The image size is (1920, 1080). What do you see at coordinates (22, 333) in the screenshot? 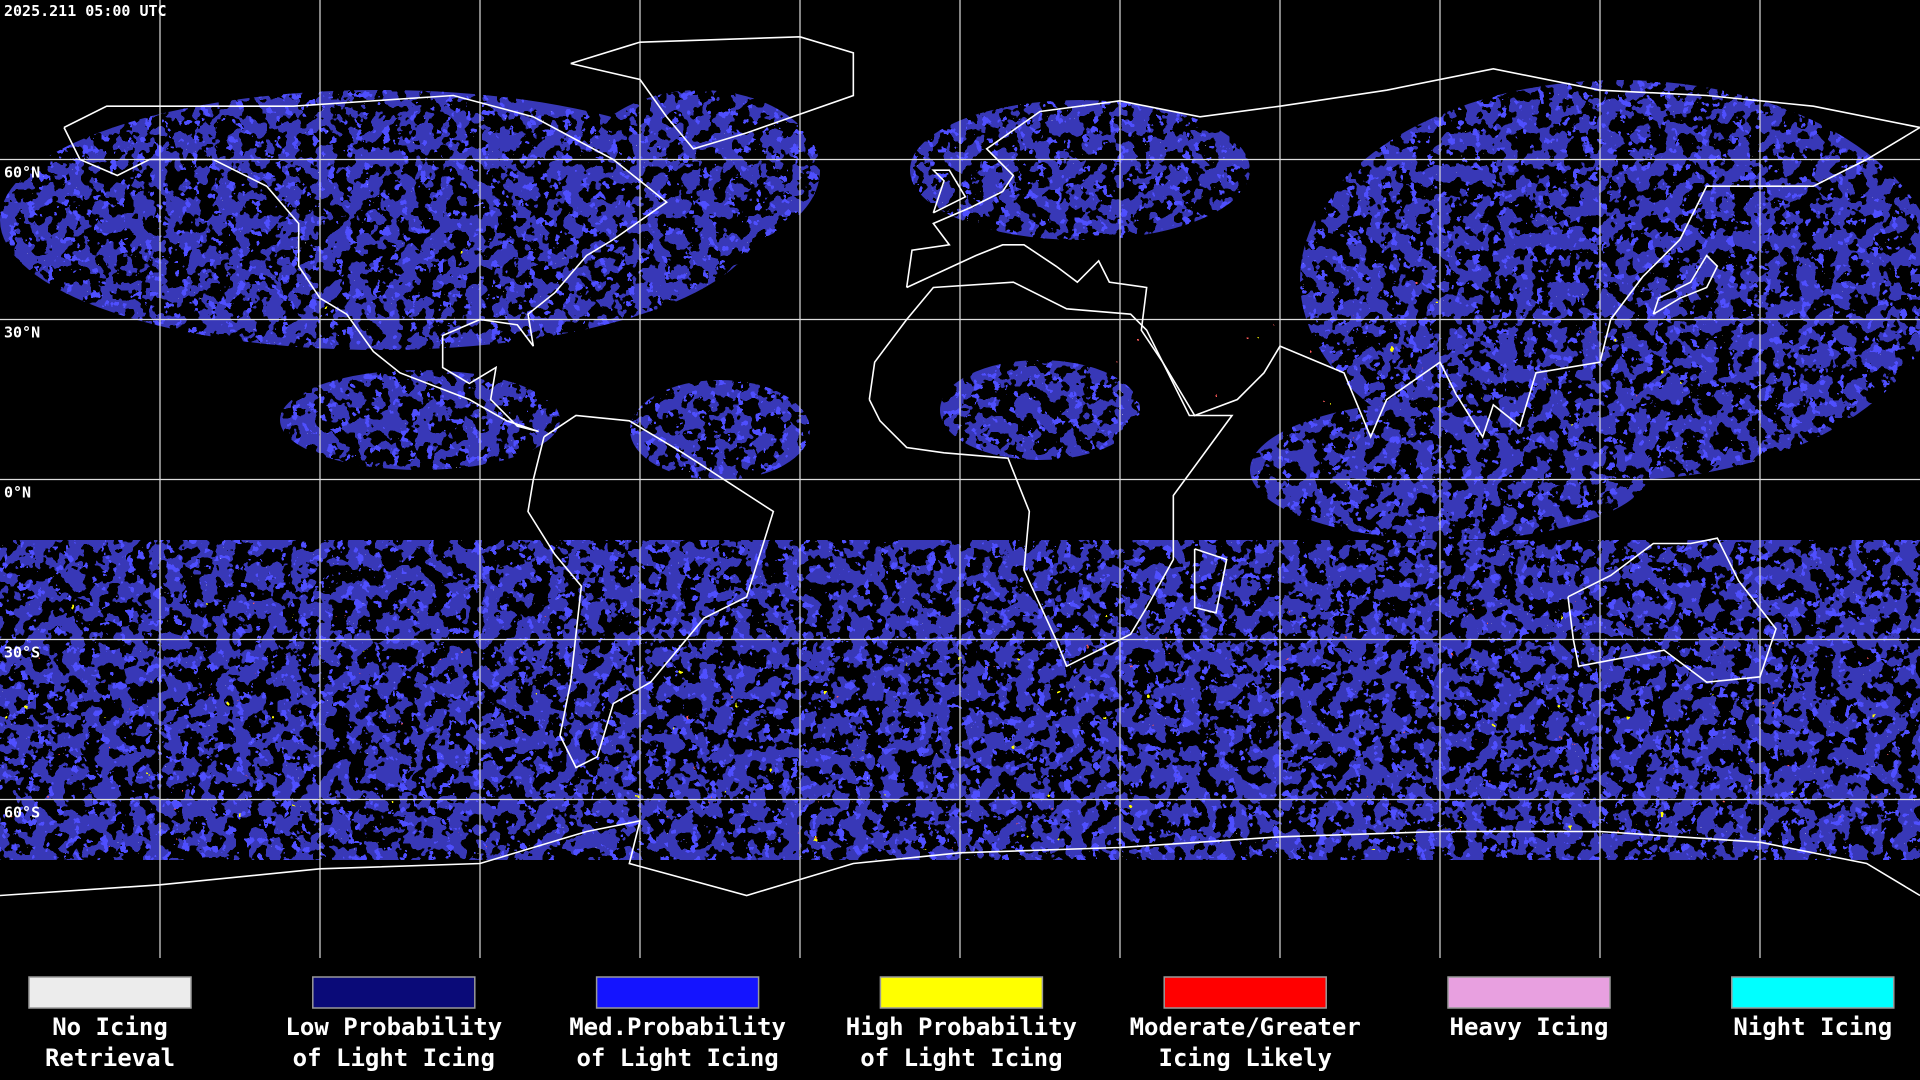
I see `latitude-label: 30°N` at bounding box center [22, 333].